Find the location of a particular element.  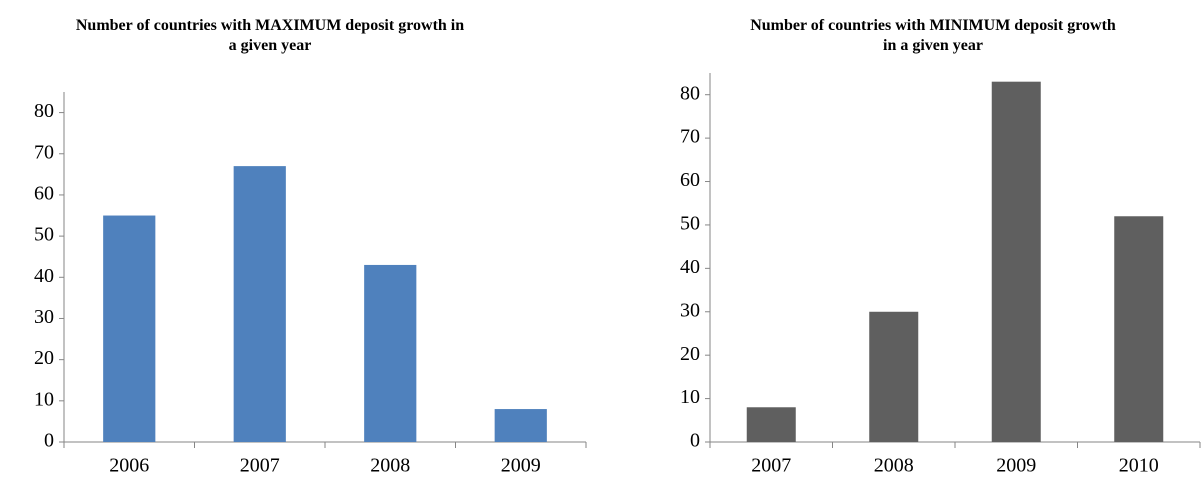

x-tick-label: 2006 is located at coordinates (129, 466).